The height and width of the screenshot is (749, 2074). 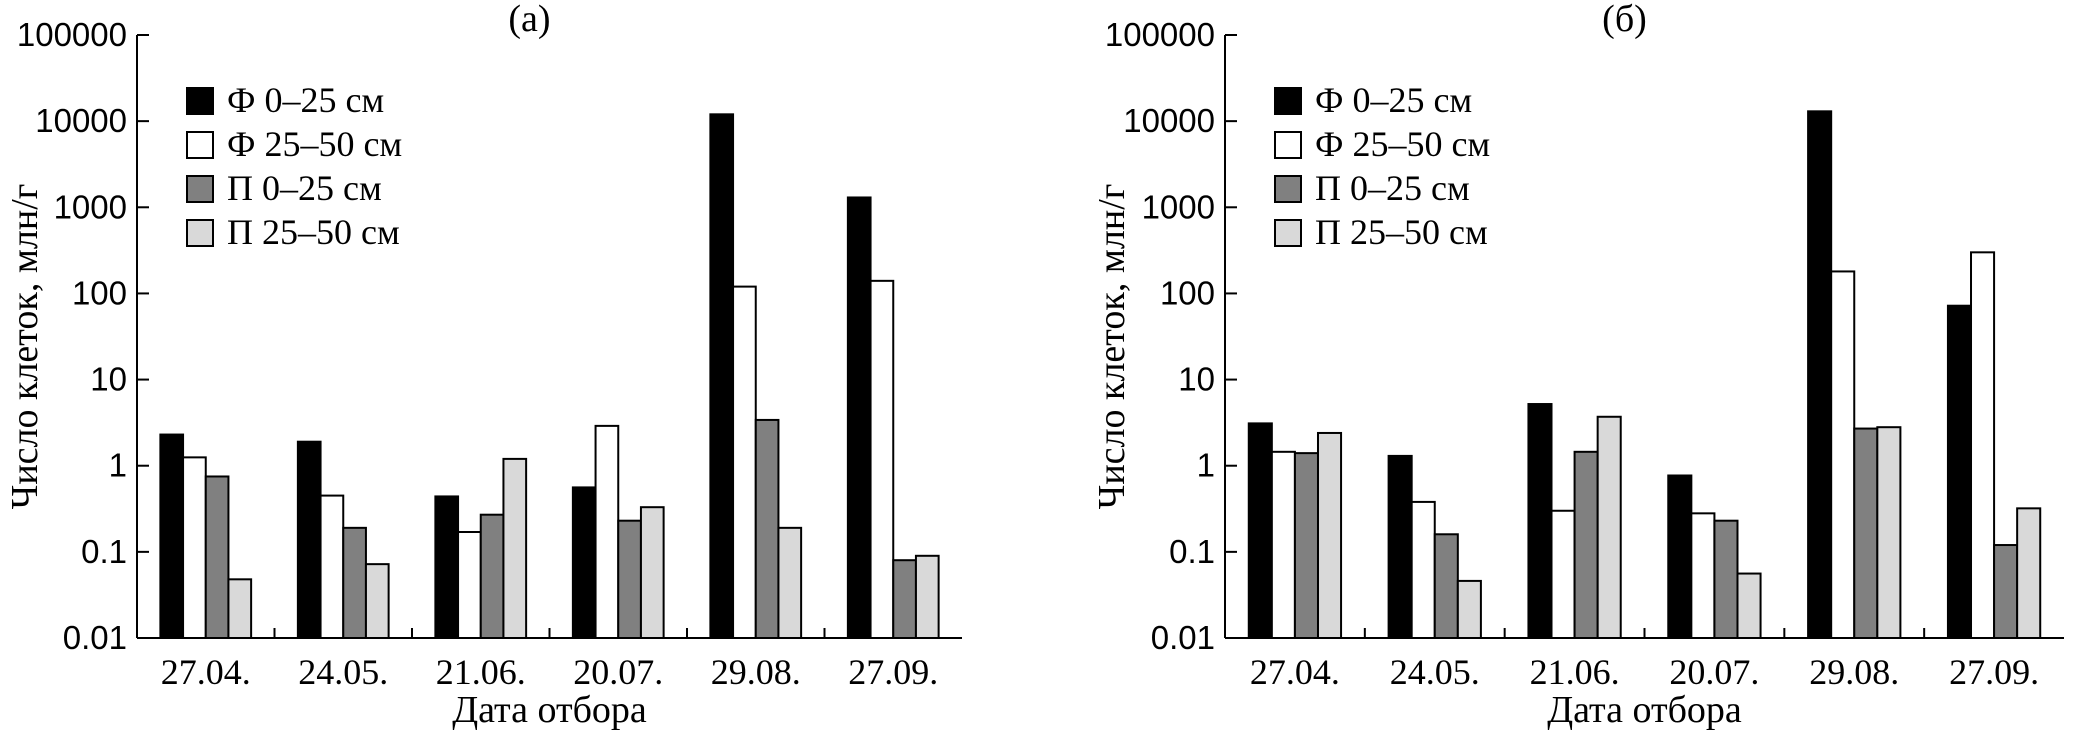 I want to click on panel-title: (а), so click(x=529, y=20).